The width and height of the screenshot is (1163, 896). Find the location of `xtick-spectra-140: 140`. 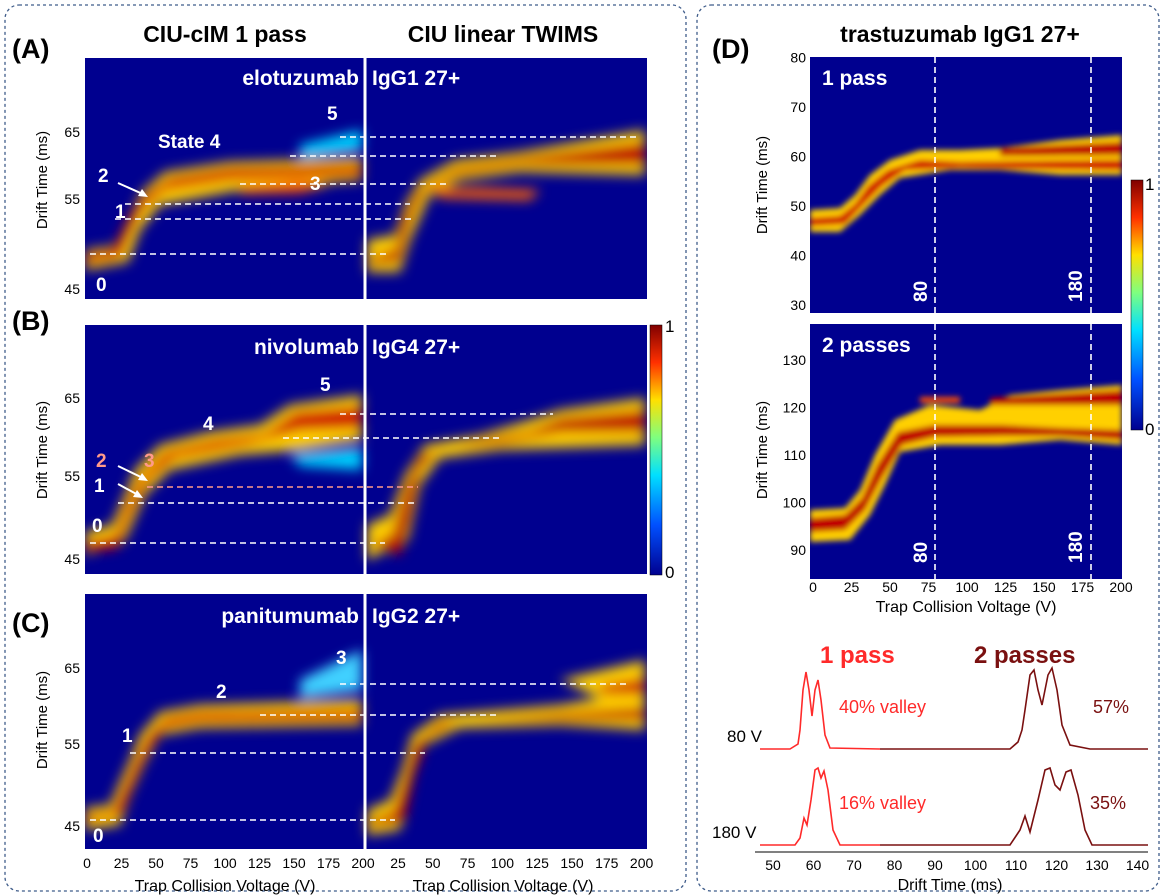

xtick-spectra-140: 140 is located at coordinates (1138, 865).